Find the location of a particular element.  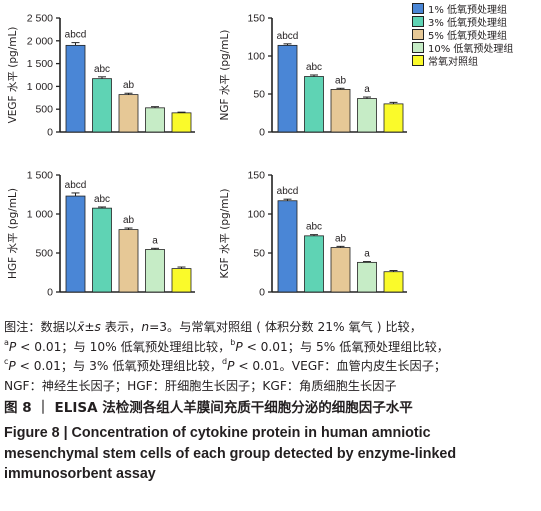

hgf-y-tick-label: 0 is located at coordinates (50, 293).